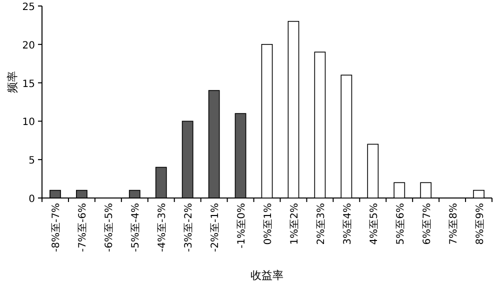 This screenshot has width=500, height=285. I want to click on x-axis-title: 收益率, so click(267, 275).